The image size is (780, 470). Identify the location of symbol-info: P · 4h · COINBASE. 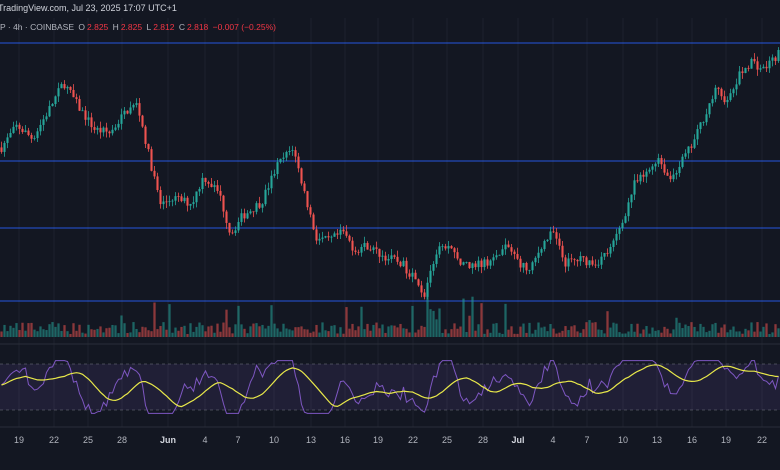
(37, 27).